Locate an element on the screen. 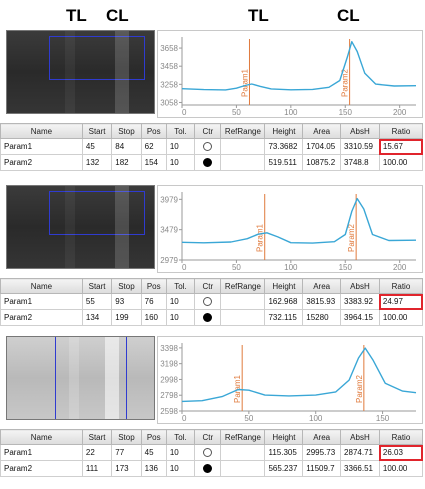  cell-area: 15280 is located at coordinates (322, 317).